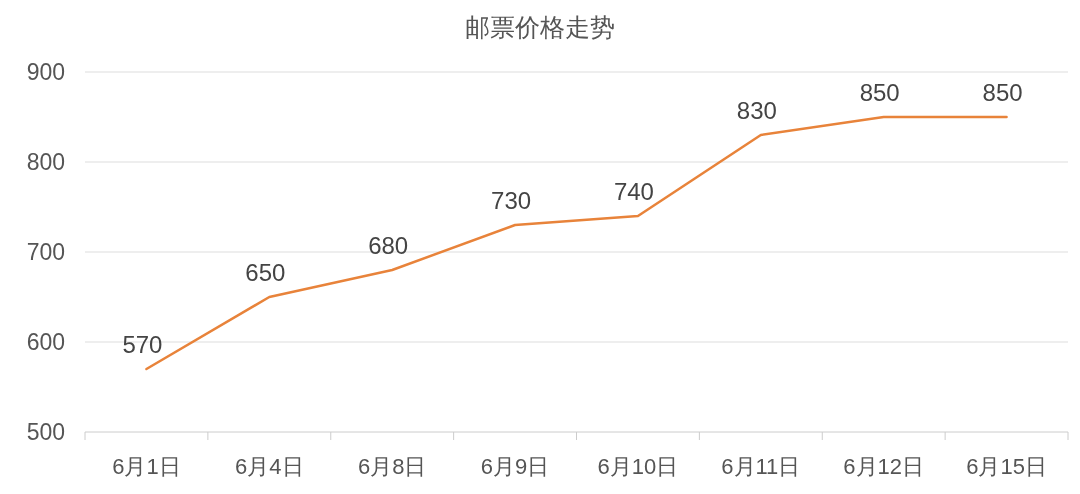 Image resolution: width=1080 pixels, height=494 pixels. I want to click on data-label: 830, so click(756, 110).